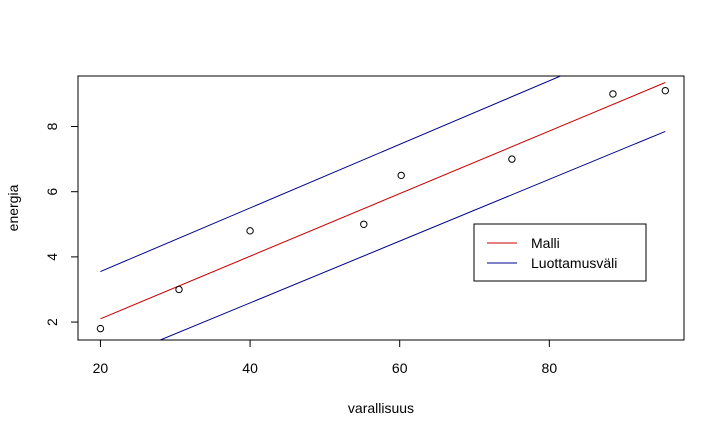  Describe the element at coordinates (250, 368) in the screenshot. I see `x-tick-label: 40` at that location.